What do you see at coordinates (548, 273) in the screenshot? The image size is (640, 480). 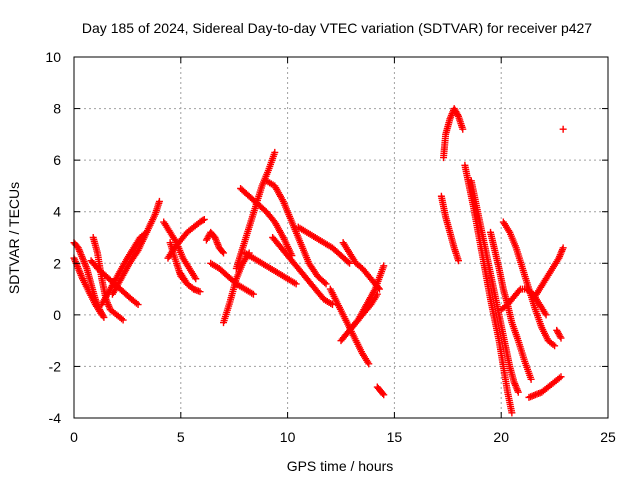 I see `series-seg32` at bounding box center [548, 273].